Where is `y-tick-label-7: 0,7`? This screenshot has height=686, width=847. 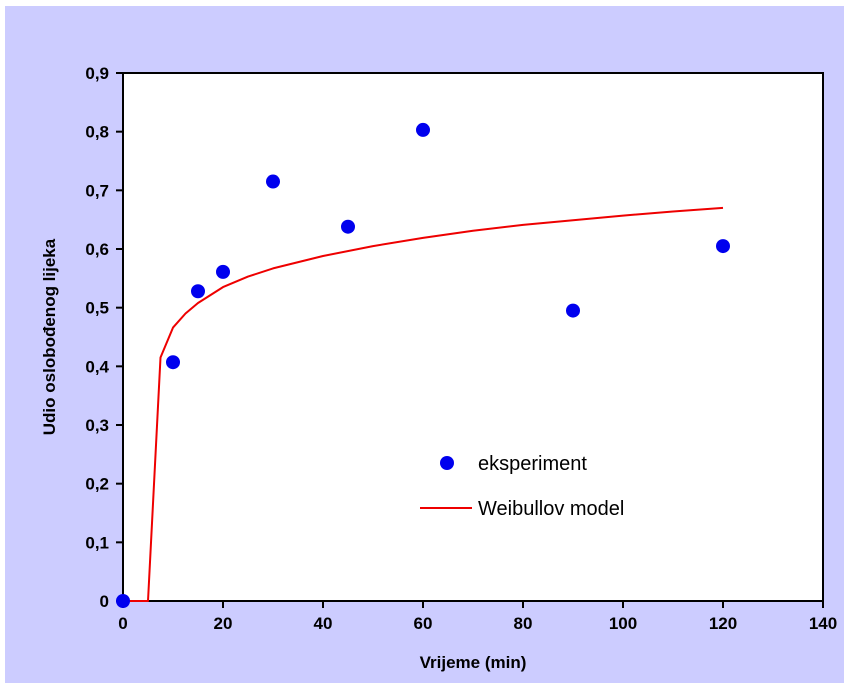 y-tick-label-7: 0,7 is located at coordinates (97, 190).